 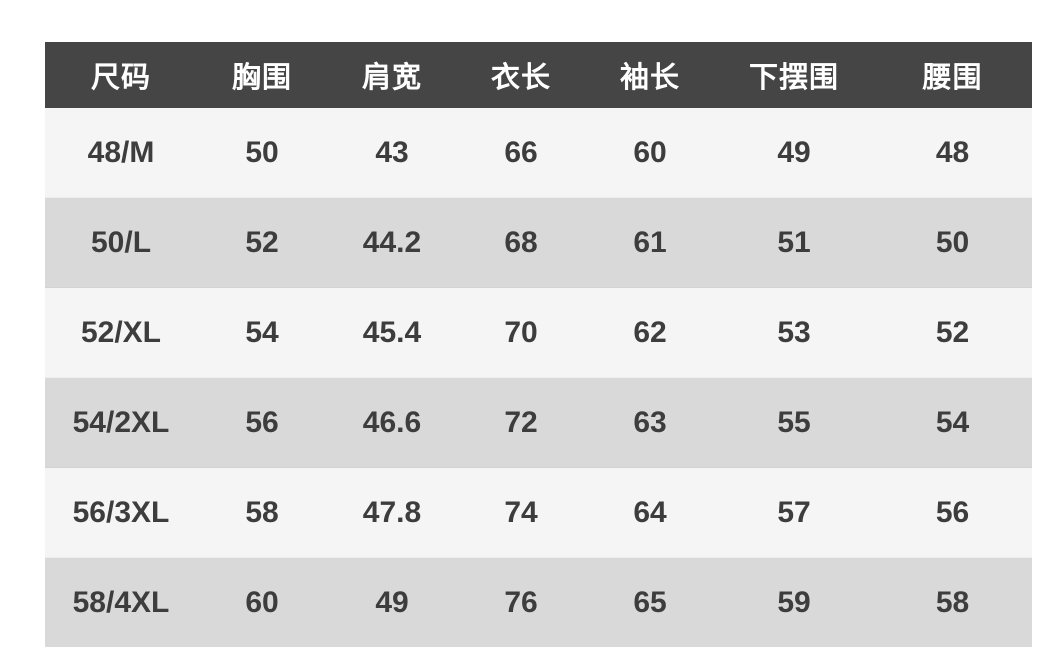 What do you see at coordinates (952, 78) in the screenshot?
I see `column-header-waist: 腰围` at bounding box center [952, 78].